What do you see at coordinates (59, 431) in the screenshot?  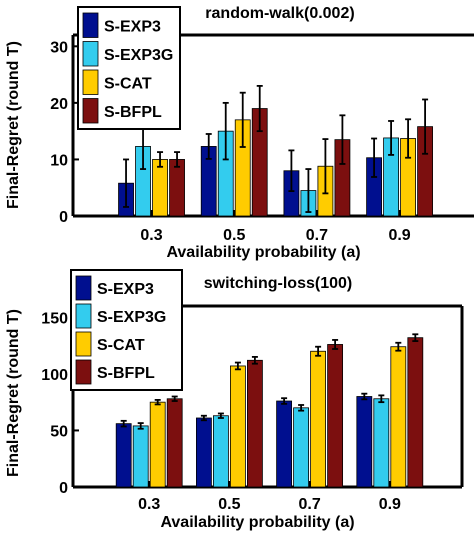 I see `y-tick-label: 50` at bounding box center [59, 431].